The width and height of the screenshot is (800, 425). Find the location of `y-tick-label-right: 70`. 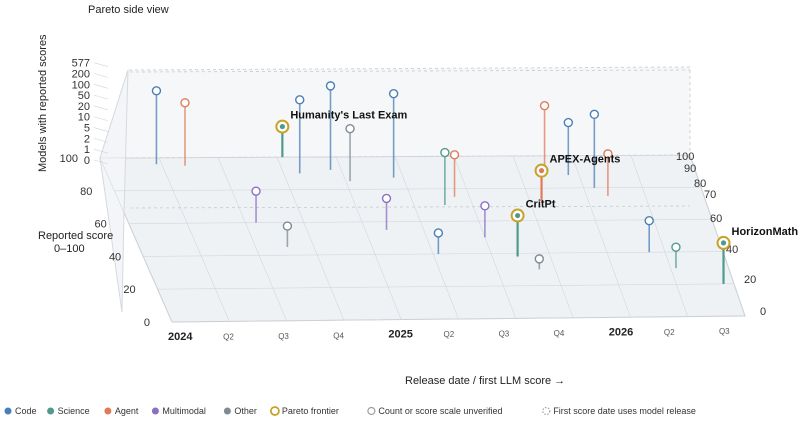

y-tick-label-right: 70 is located at coordinates (710, 195).